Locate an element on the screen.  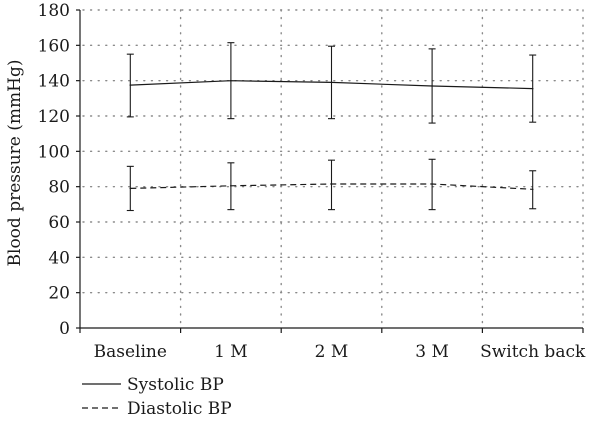
y-tick-label: 180 is located at coordinates (54, 11).